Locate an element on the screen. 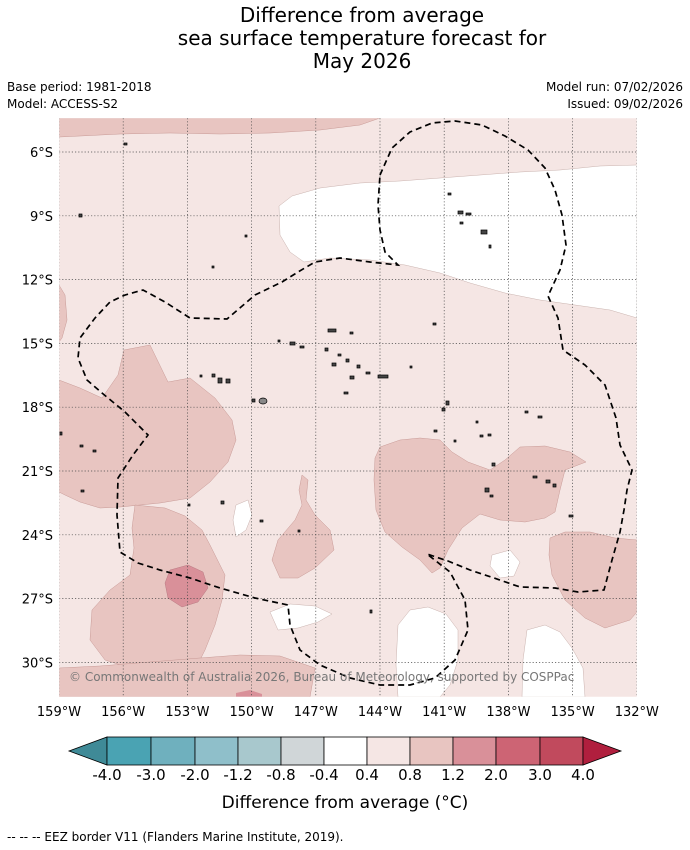  latitude-label: 30°S is located at coordinates (37, 663).